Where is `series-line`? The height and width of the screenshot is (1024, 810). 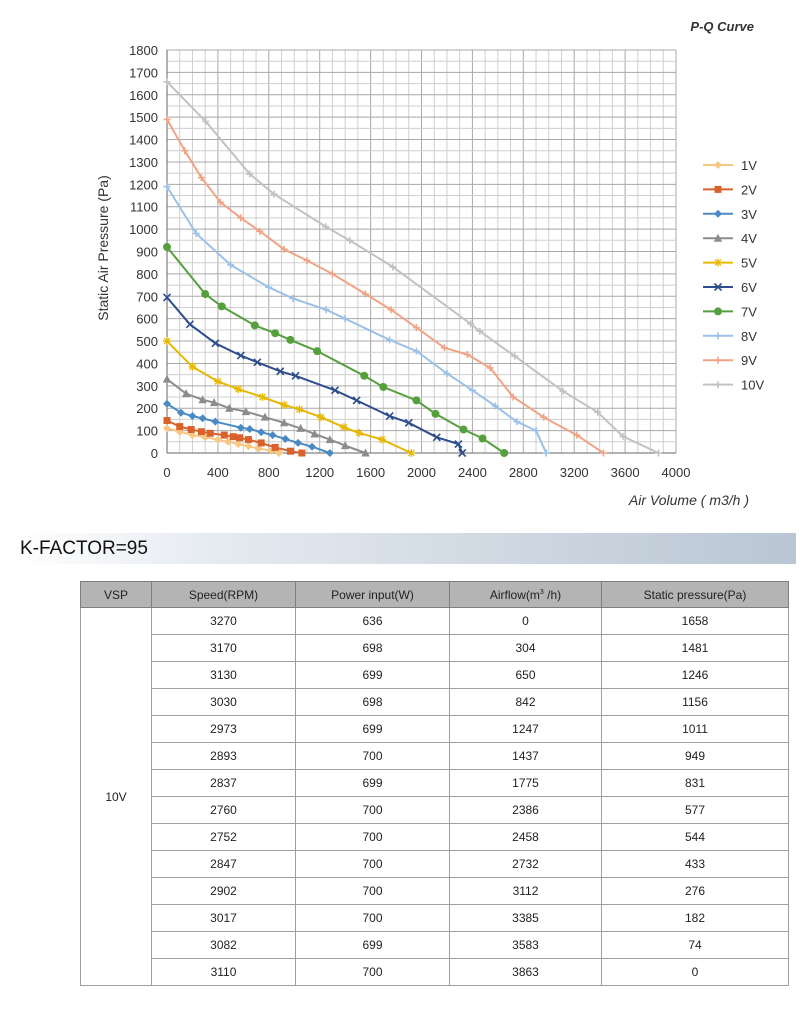
series-line is located at coordinates (357, 320).